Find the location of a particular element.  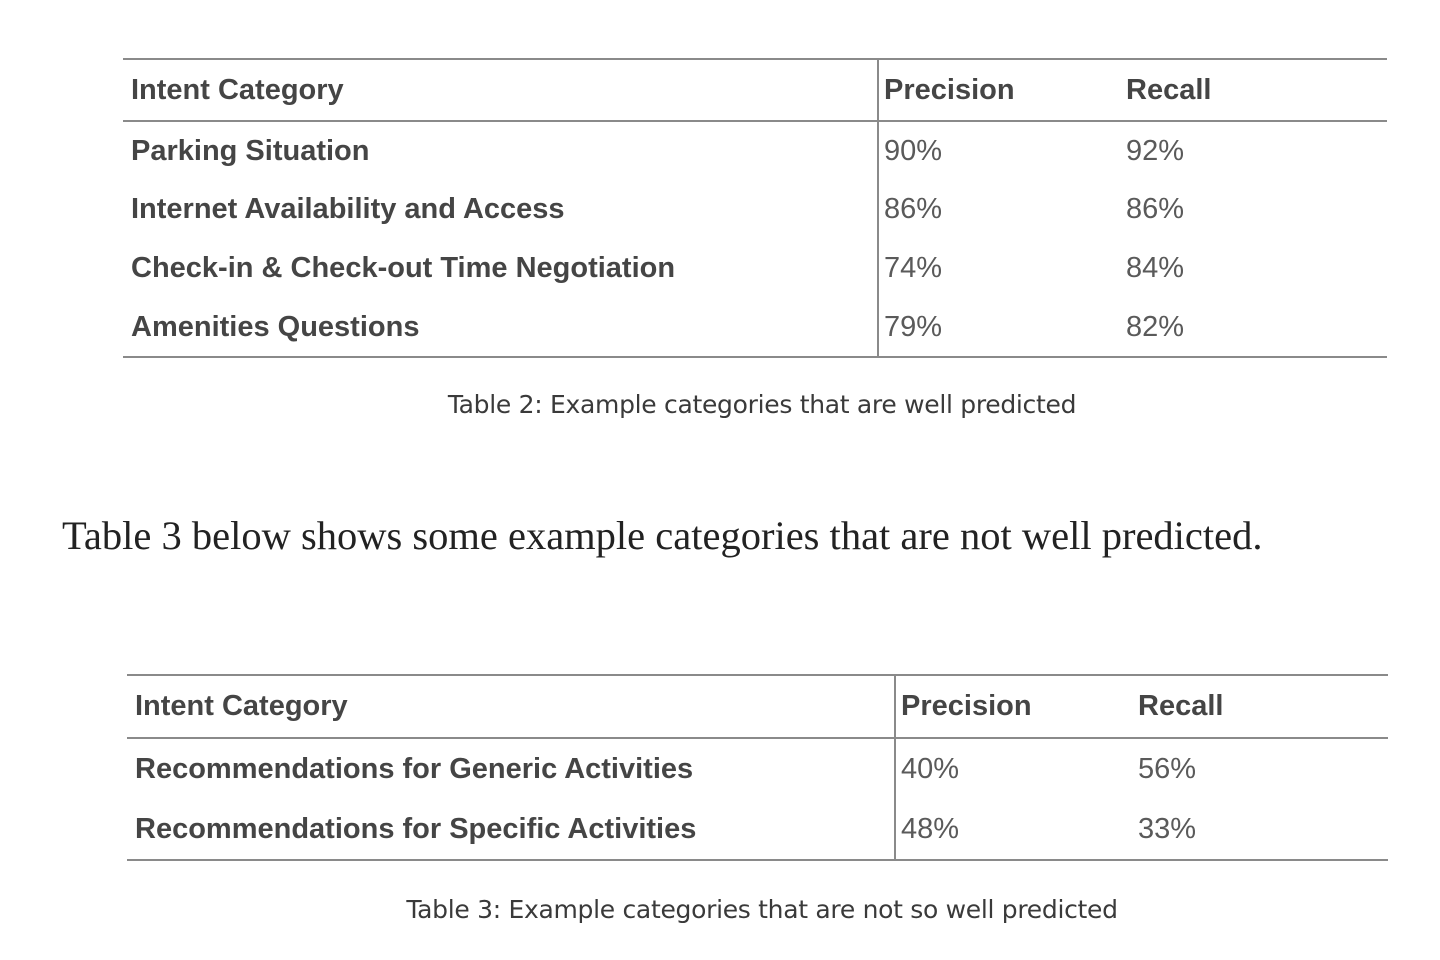

cell-recall: 86% is located at coordinates (1155, 209).